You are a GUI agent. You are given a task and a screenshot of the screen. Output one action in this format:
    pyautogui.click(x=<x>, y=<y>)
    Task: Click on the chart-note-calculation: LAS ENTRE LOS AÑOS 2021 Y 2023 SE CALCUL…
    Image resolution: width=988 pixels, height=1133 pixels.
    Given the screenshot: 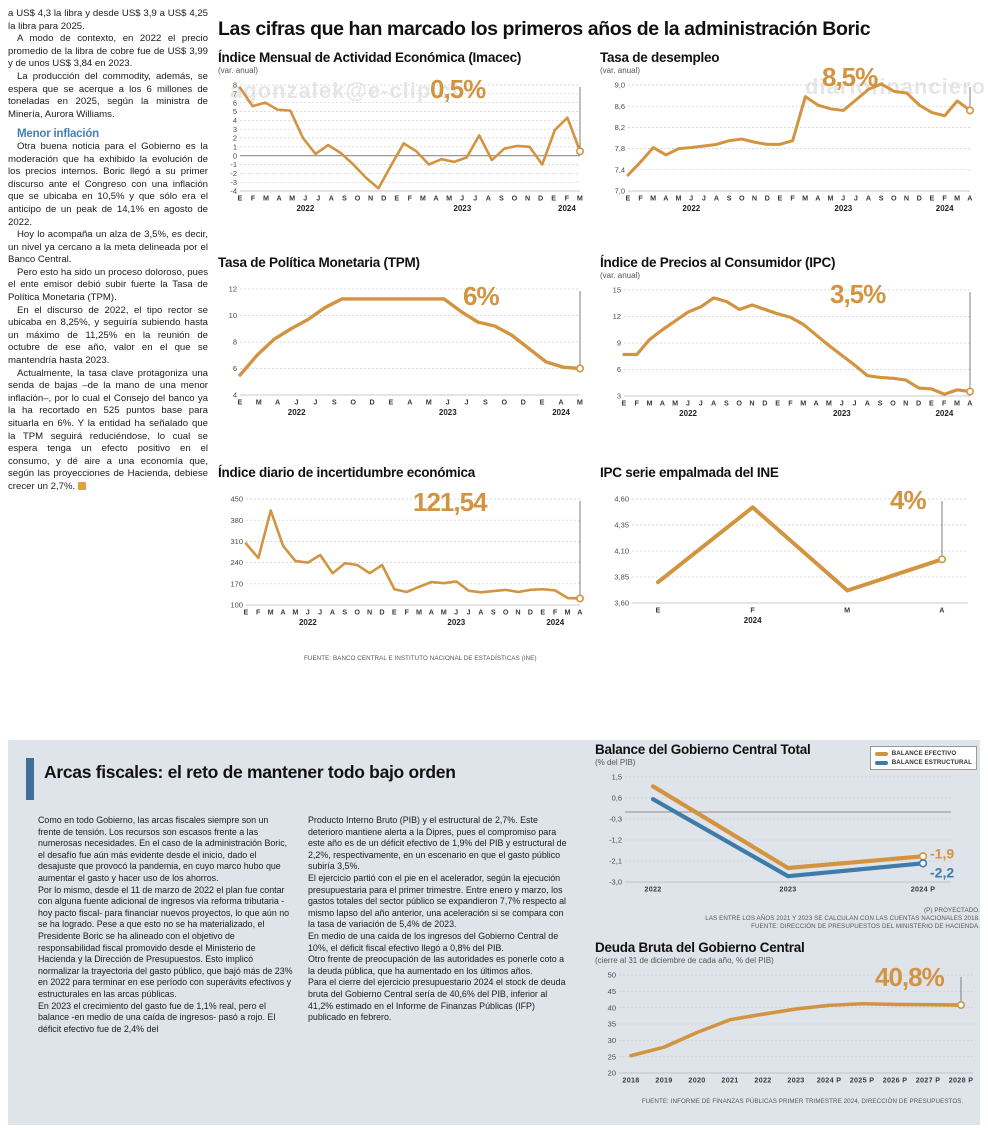 What is the action you would take?
    pyautogui.click(x=842, y=918)
    